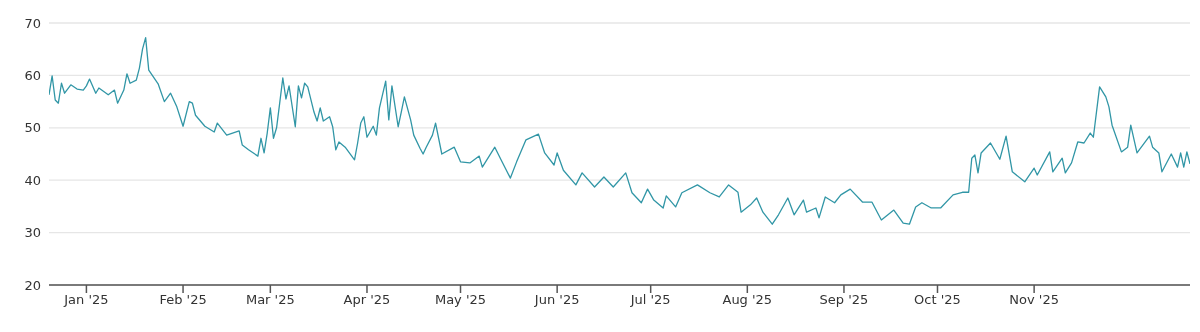  I want to click on x-tick-label: Nov '25, so click(1034, 300).